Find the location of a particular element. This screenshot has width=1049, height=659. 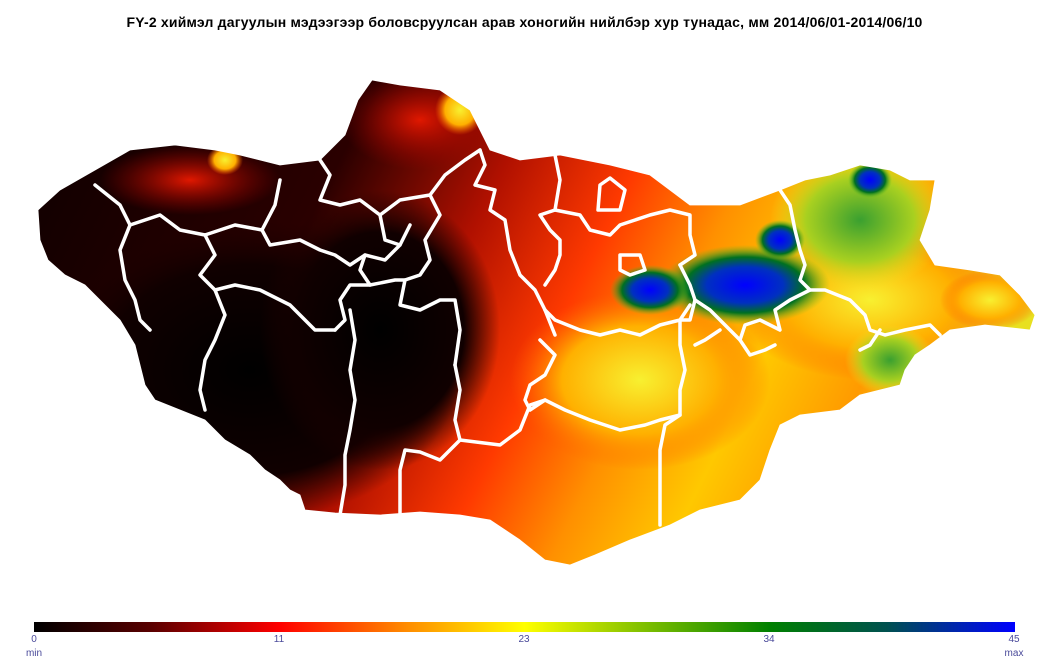

colorbar-tick-45: 45 is located at coordinates (1014, 639).